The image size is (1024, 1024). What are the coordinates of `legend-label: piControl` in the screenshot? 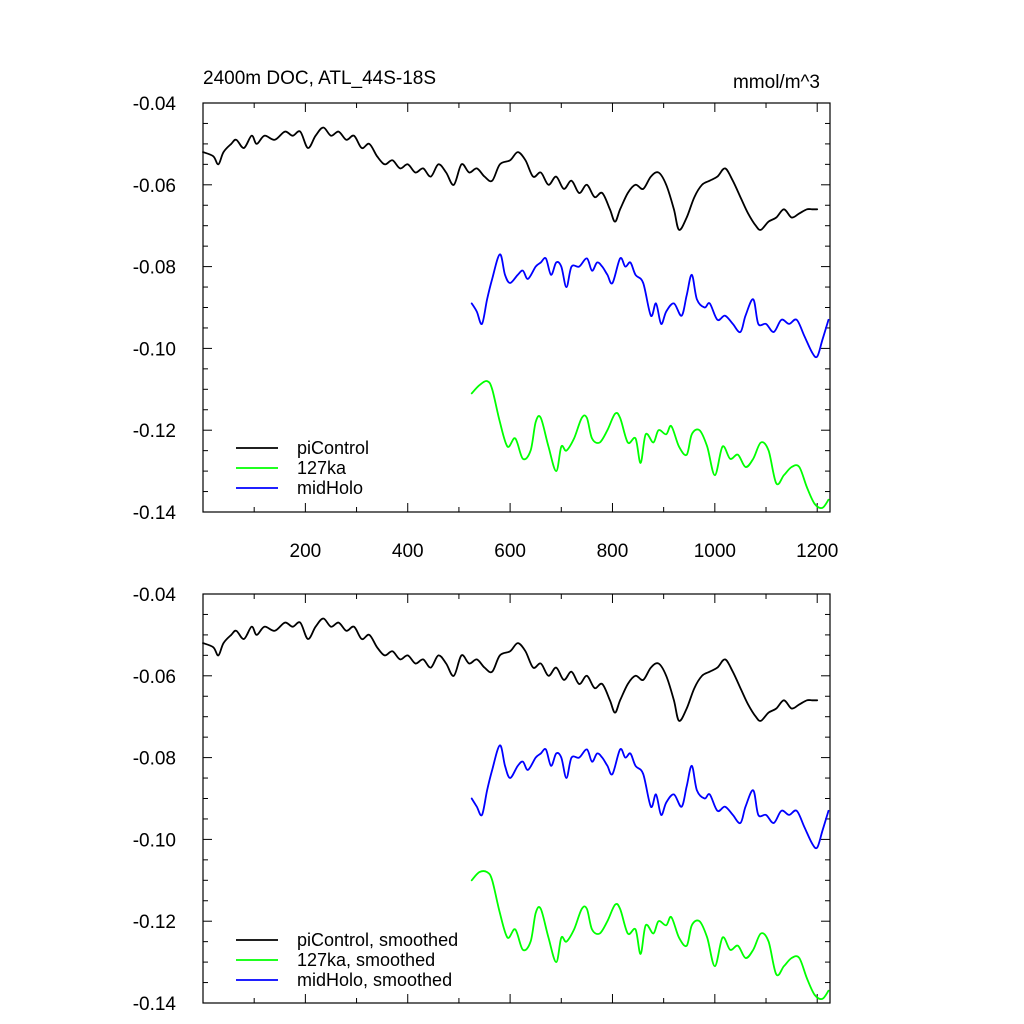 It's located at (333, 448).